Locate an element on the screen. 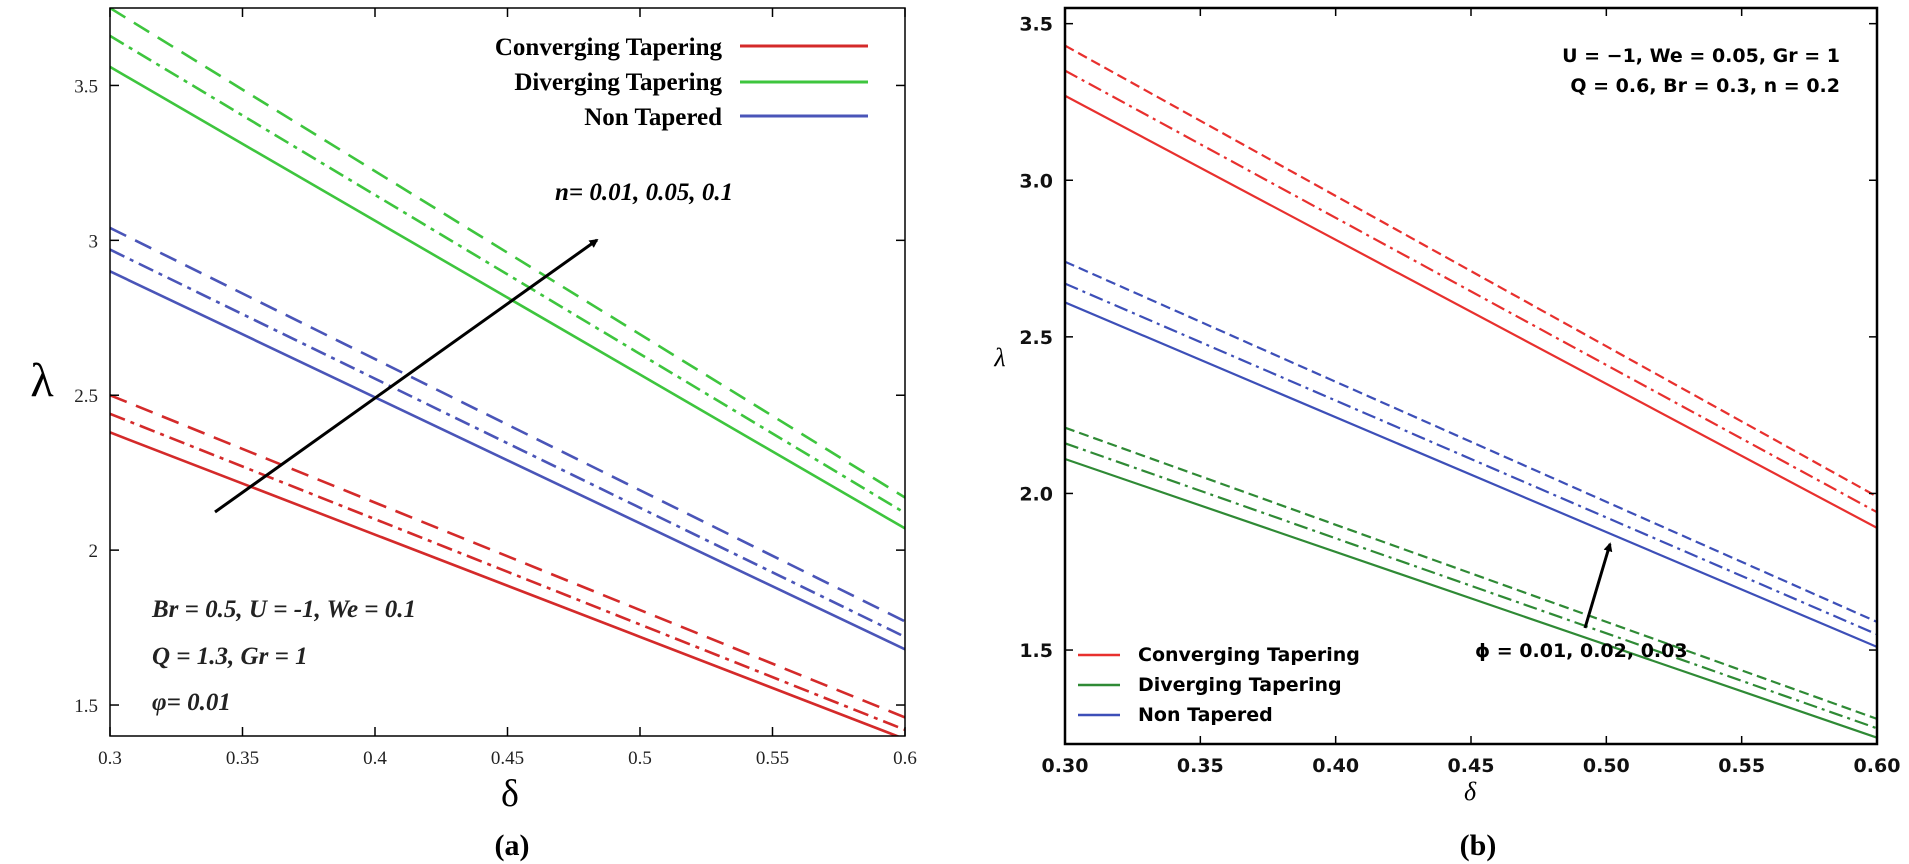 Image resolution: width=1909 pixels, height=864 pixels. panel-a-legend-label-diverging: Diverging Tapering is located at coordinates (618, 82).